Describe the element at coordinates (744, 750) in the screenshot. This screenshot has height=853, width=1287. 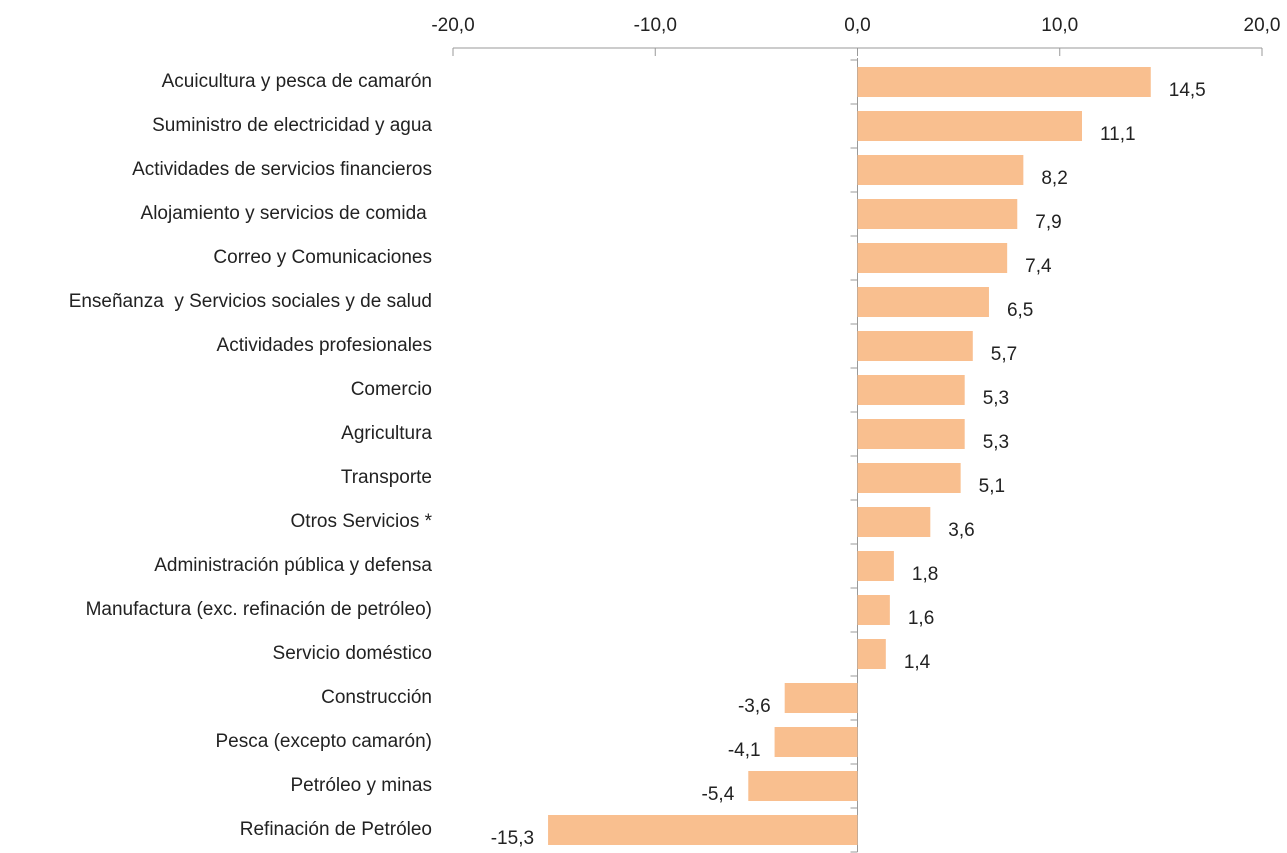
I see `data-label: -4,1` at that location.